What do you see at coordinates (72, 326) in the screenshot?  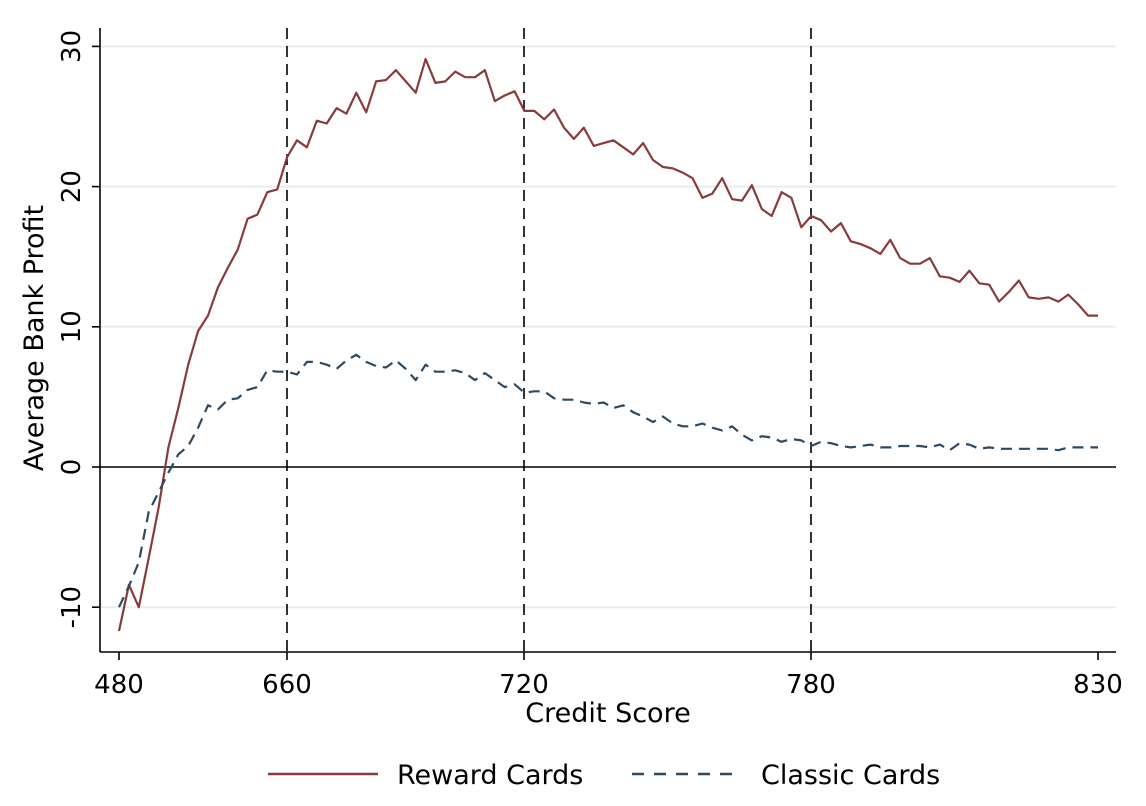 I see `y-tick-label: 10` at bounding box center [72, 326].